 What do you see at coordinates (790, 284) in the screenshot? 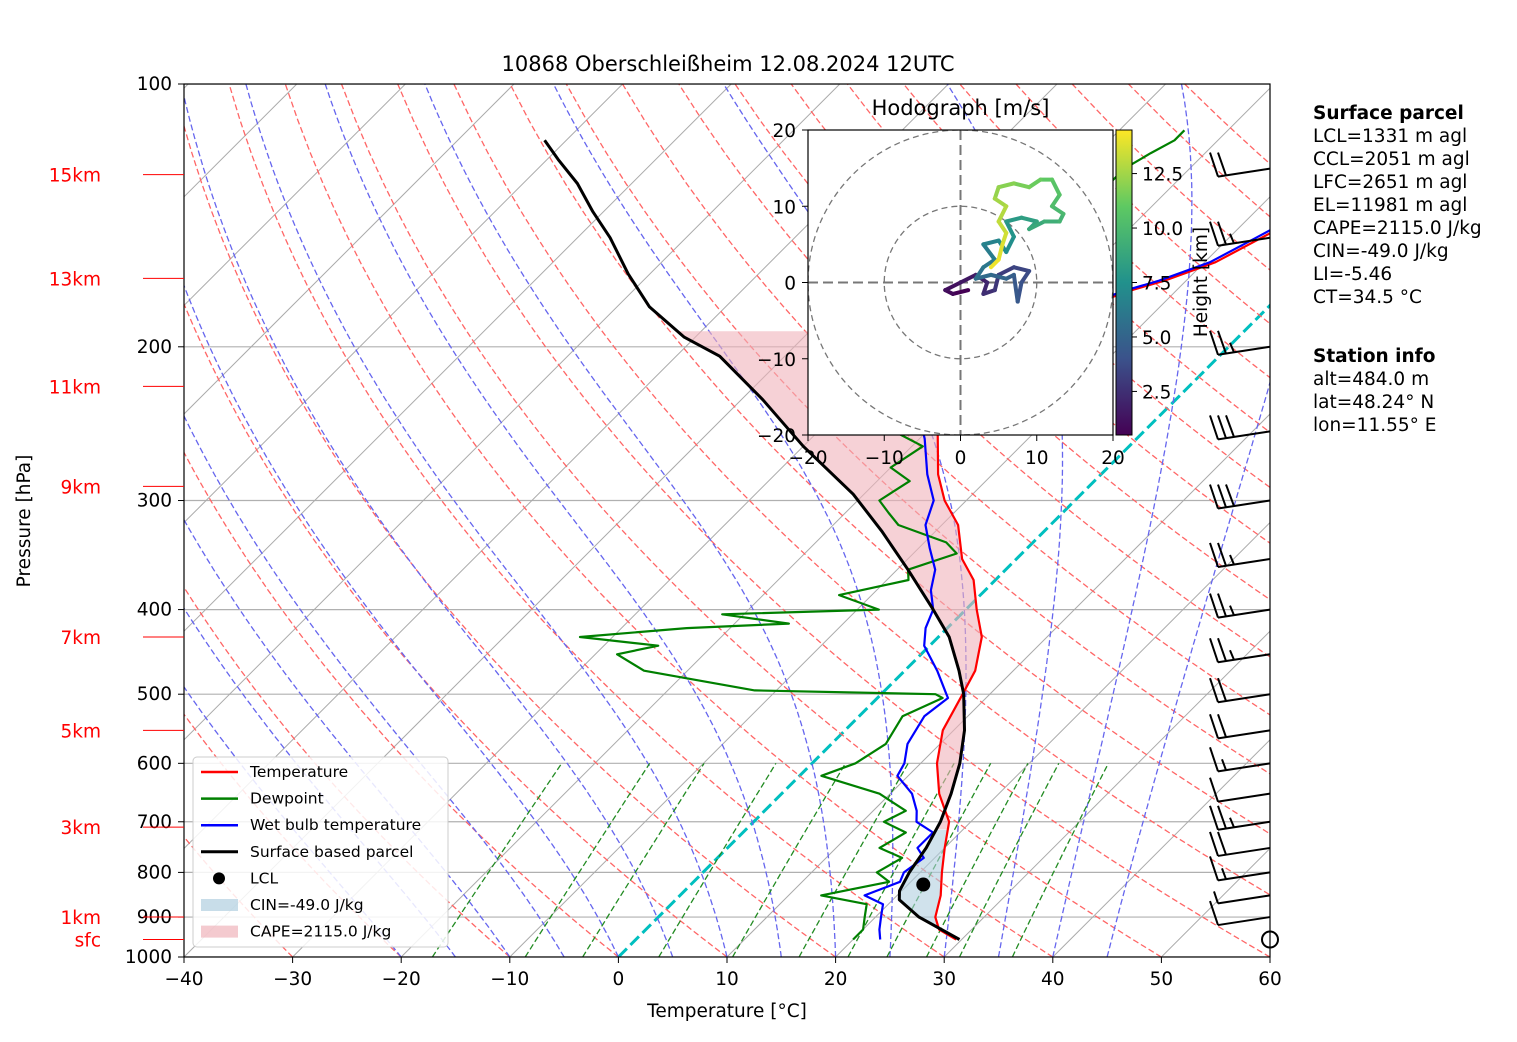
I see `hodograph-y-tick-label: 0` at bounding box center [790, 284].